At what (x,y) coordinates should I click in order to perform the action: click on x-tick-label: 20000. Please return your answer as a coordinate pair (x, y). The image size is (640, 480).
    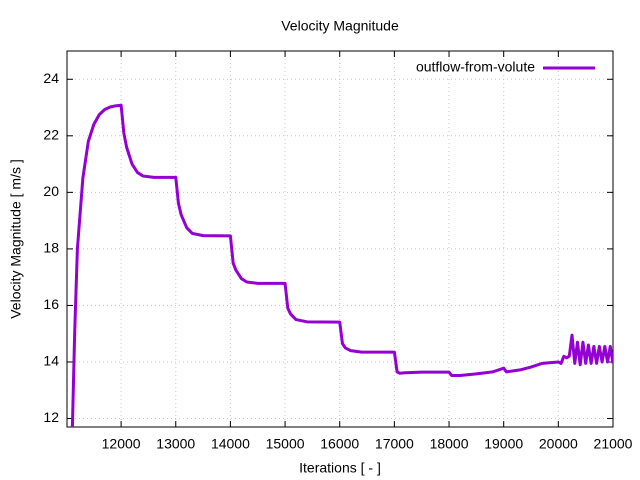
    Looking at the image, I should click on (558, 444).